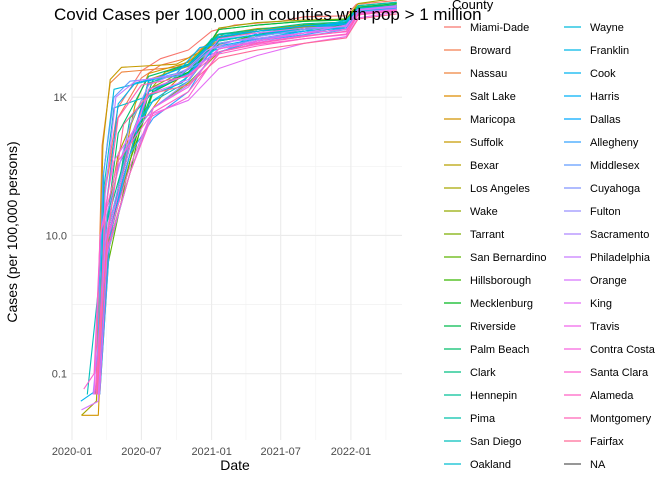  Describe the element at coordinates (493, 396) in the screenshot. I see `legend-label: Hennepin` at that location.